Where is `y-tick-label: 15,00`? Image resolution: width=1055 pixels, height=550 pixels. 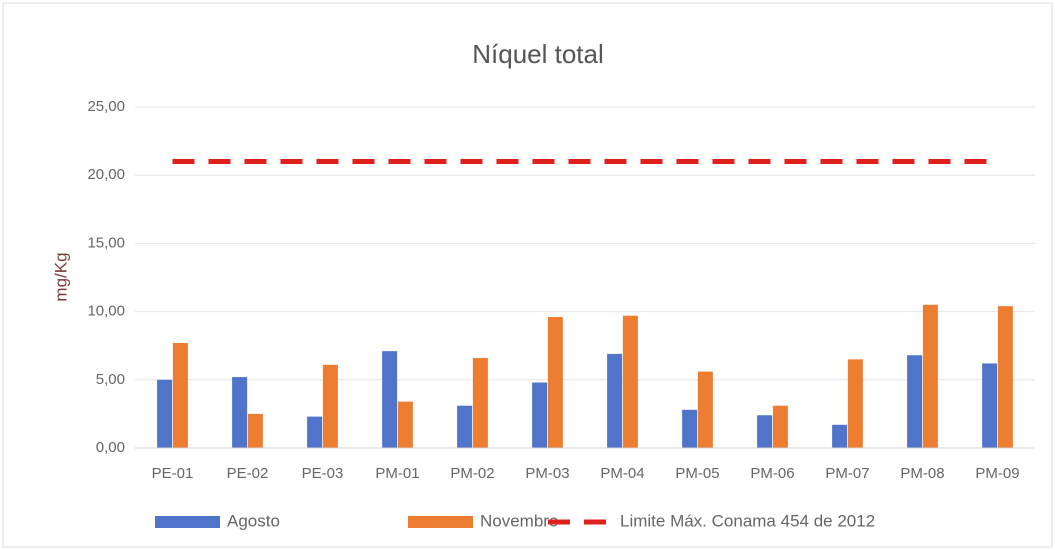 y-tick-label: 15,00 is located at coordinates (106, 242).